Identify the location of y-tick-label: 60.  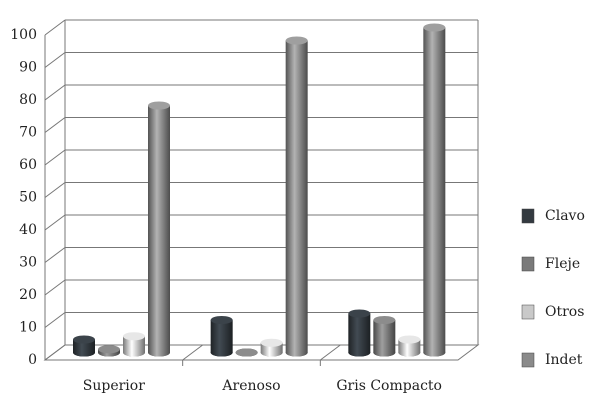
(28, 165).